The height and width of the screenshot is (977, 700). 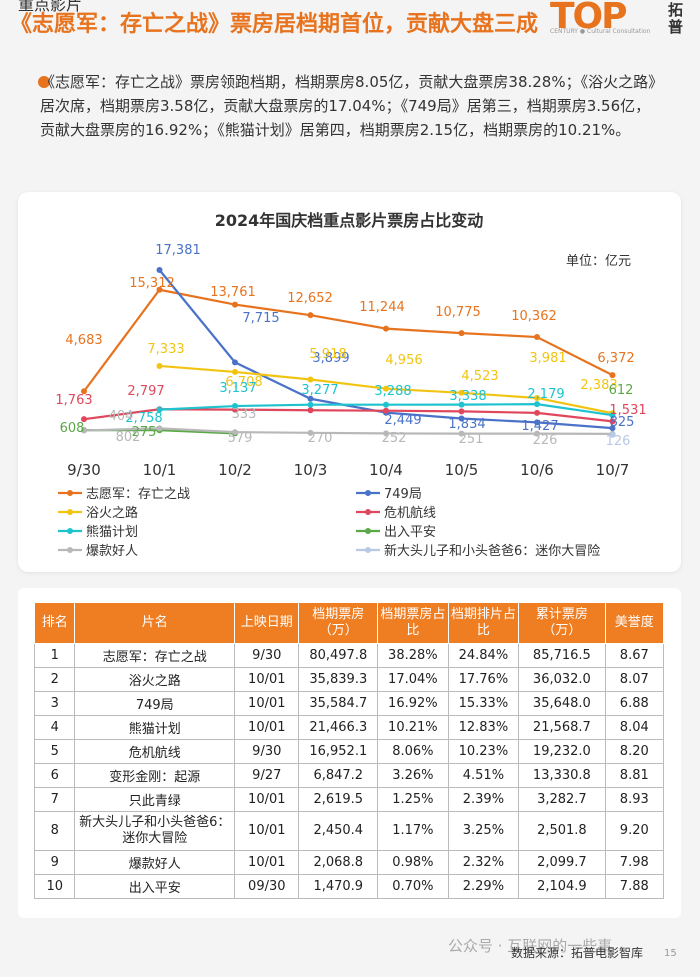 What do you see at coordinates (267, 775) in the screenshot?
I see `table-cell: 9/27` at bounding box center [267, 775].